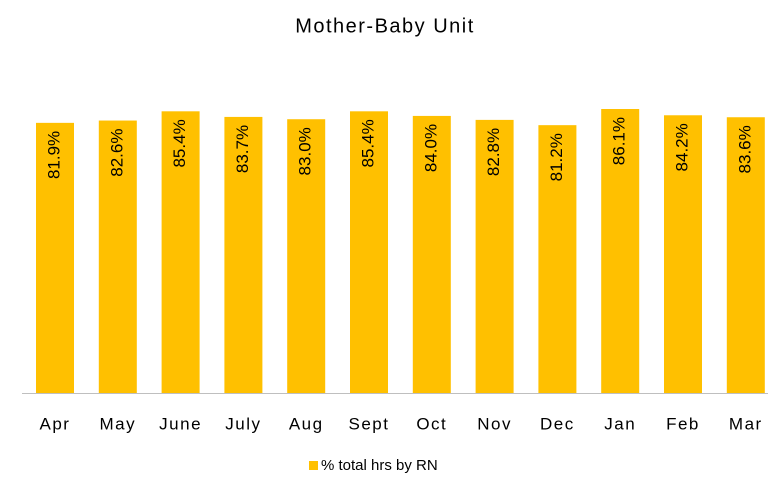 This screenshot has height=478, width=769. Describe the element at coordinates (556, 157) in the screenshot. I see `data-label: 81.2%` at that location.